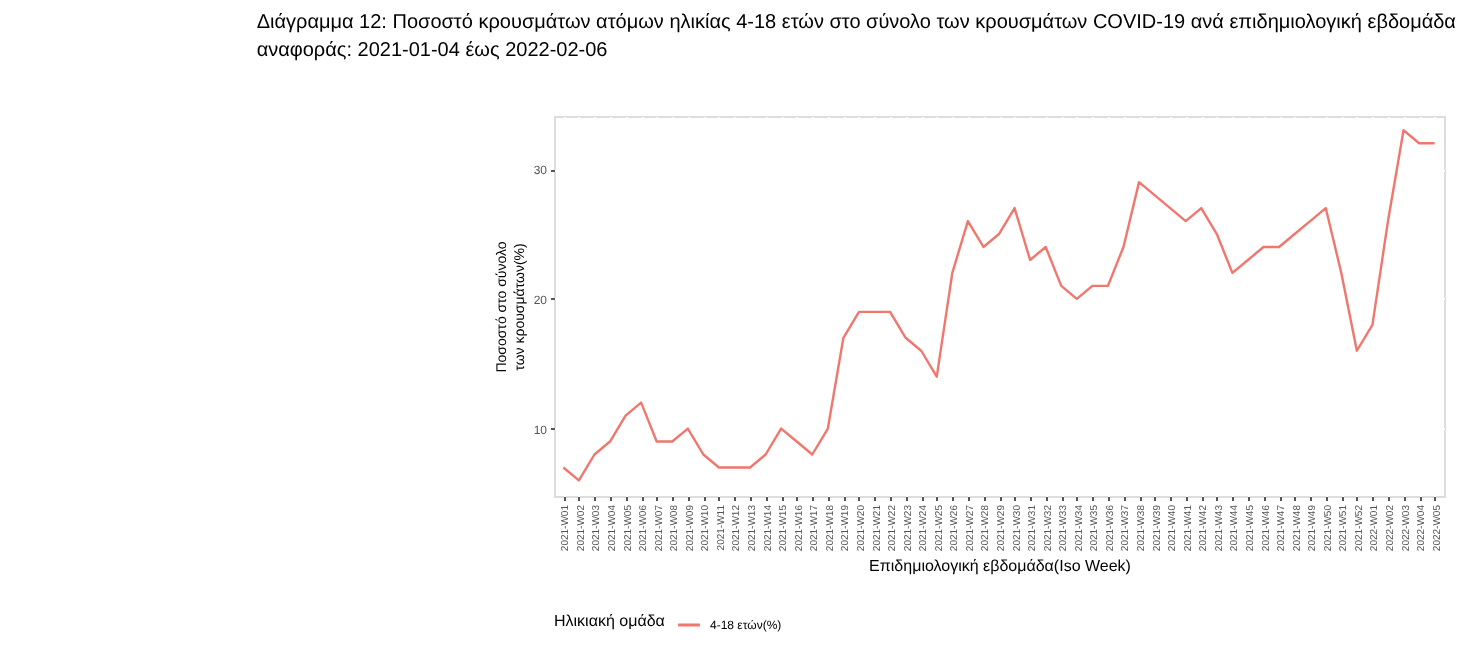  Describe the element at coordinates (1000, 566) in the screenshot. I see `x-axis-title: Επιδημιολογική εβδομάδα(Iso Week)` at that location.